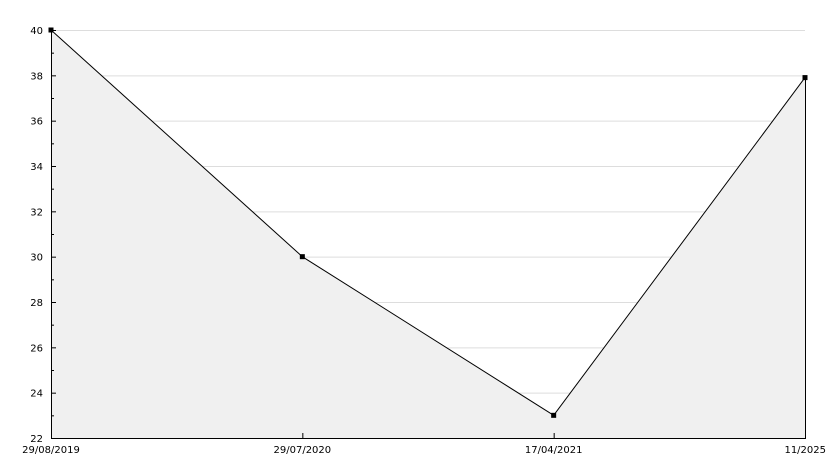 The image size is (834, 472). What do you see at coordinates (36, 394) in the screenshot?
I see `y-tick-label: 24` at bounding box center [36, 394].